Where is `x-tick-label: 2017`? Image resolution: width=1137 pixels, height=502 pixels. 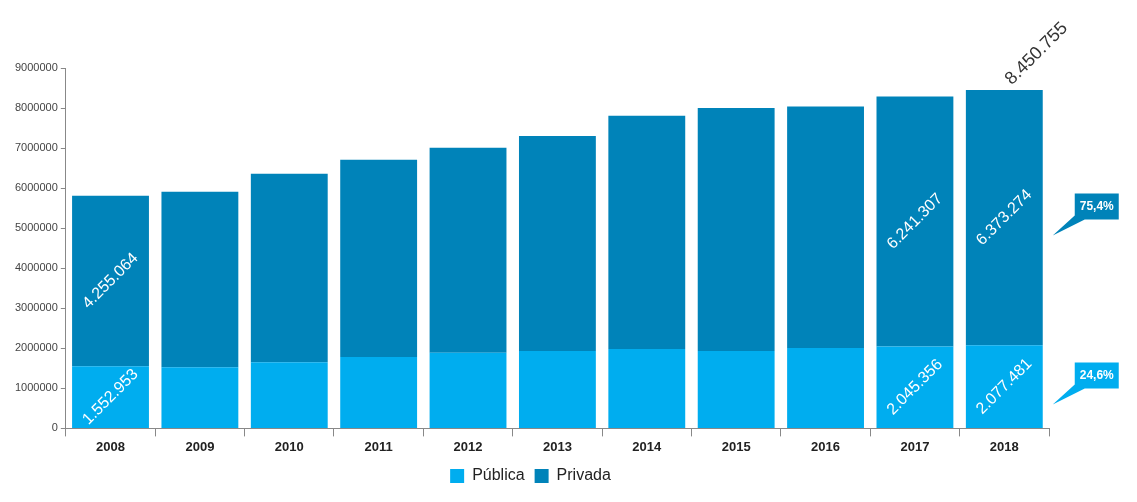 x-tick-label: 2017 is located at coordinates (915, 446).